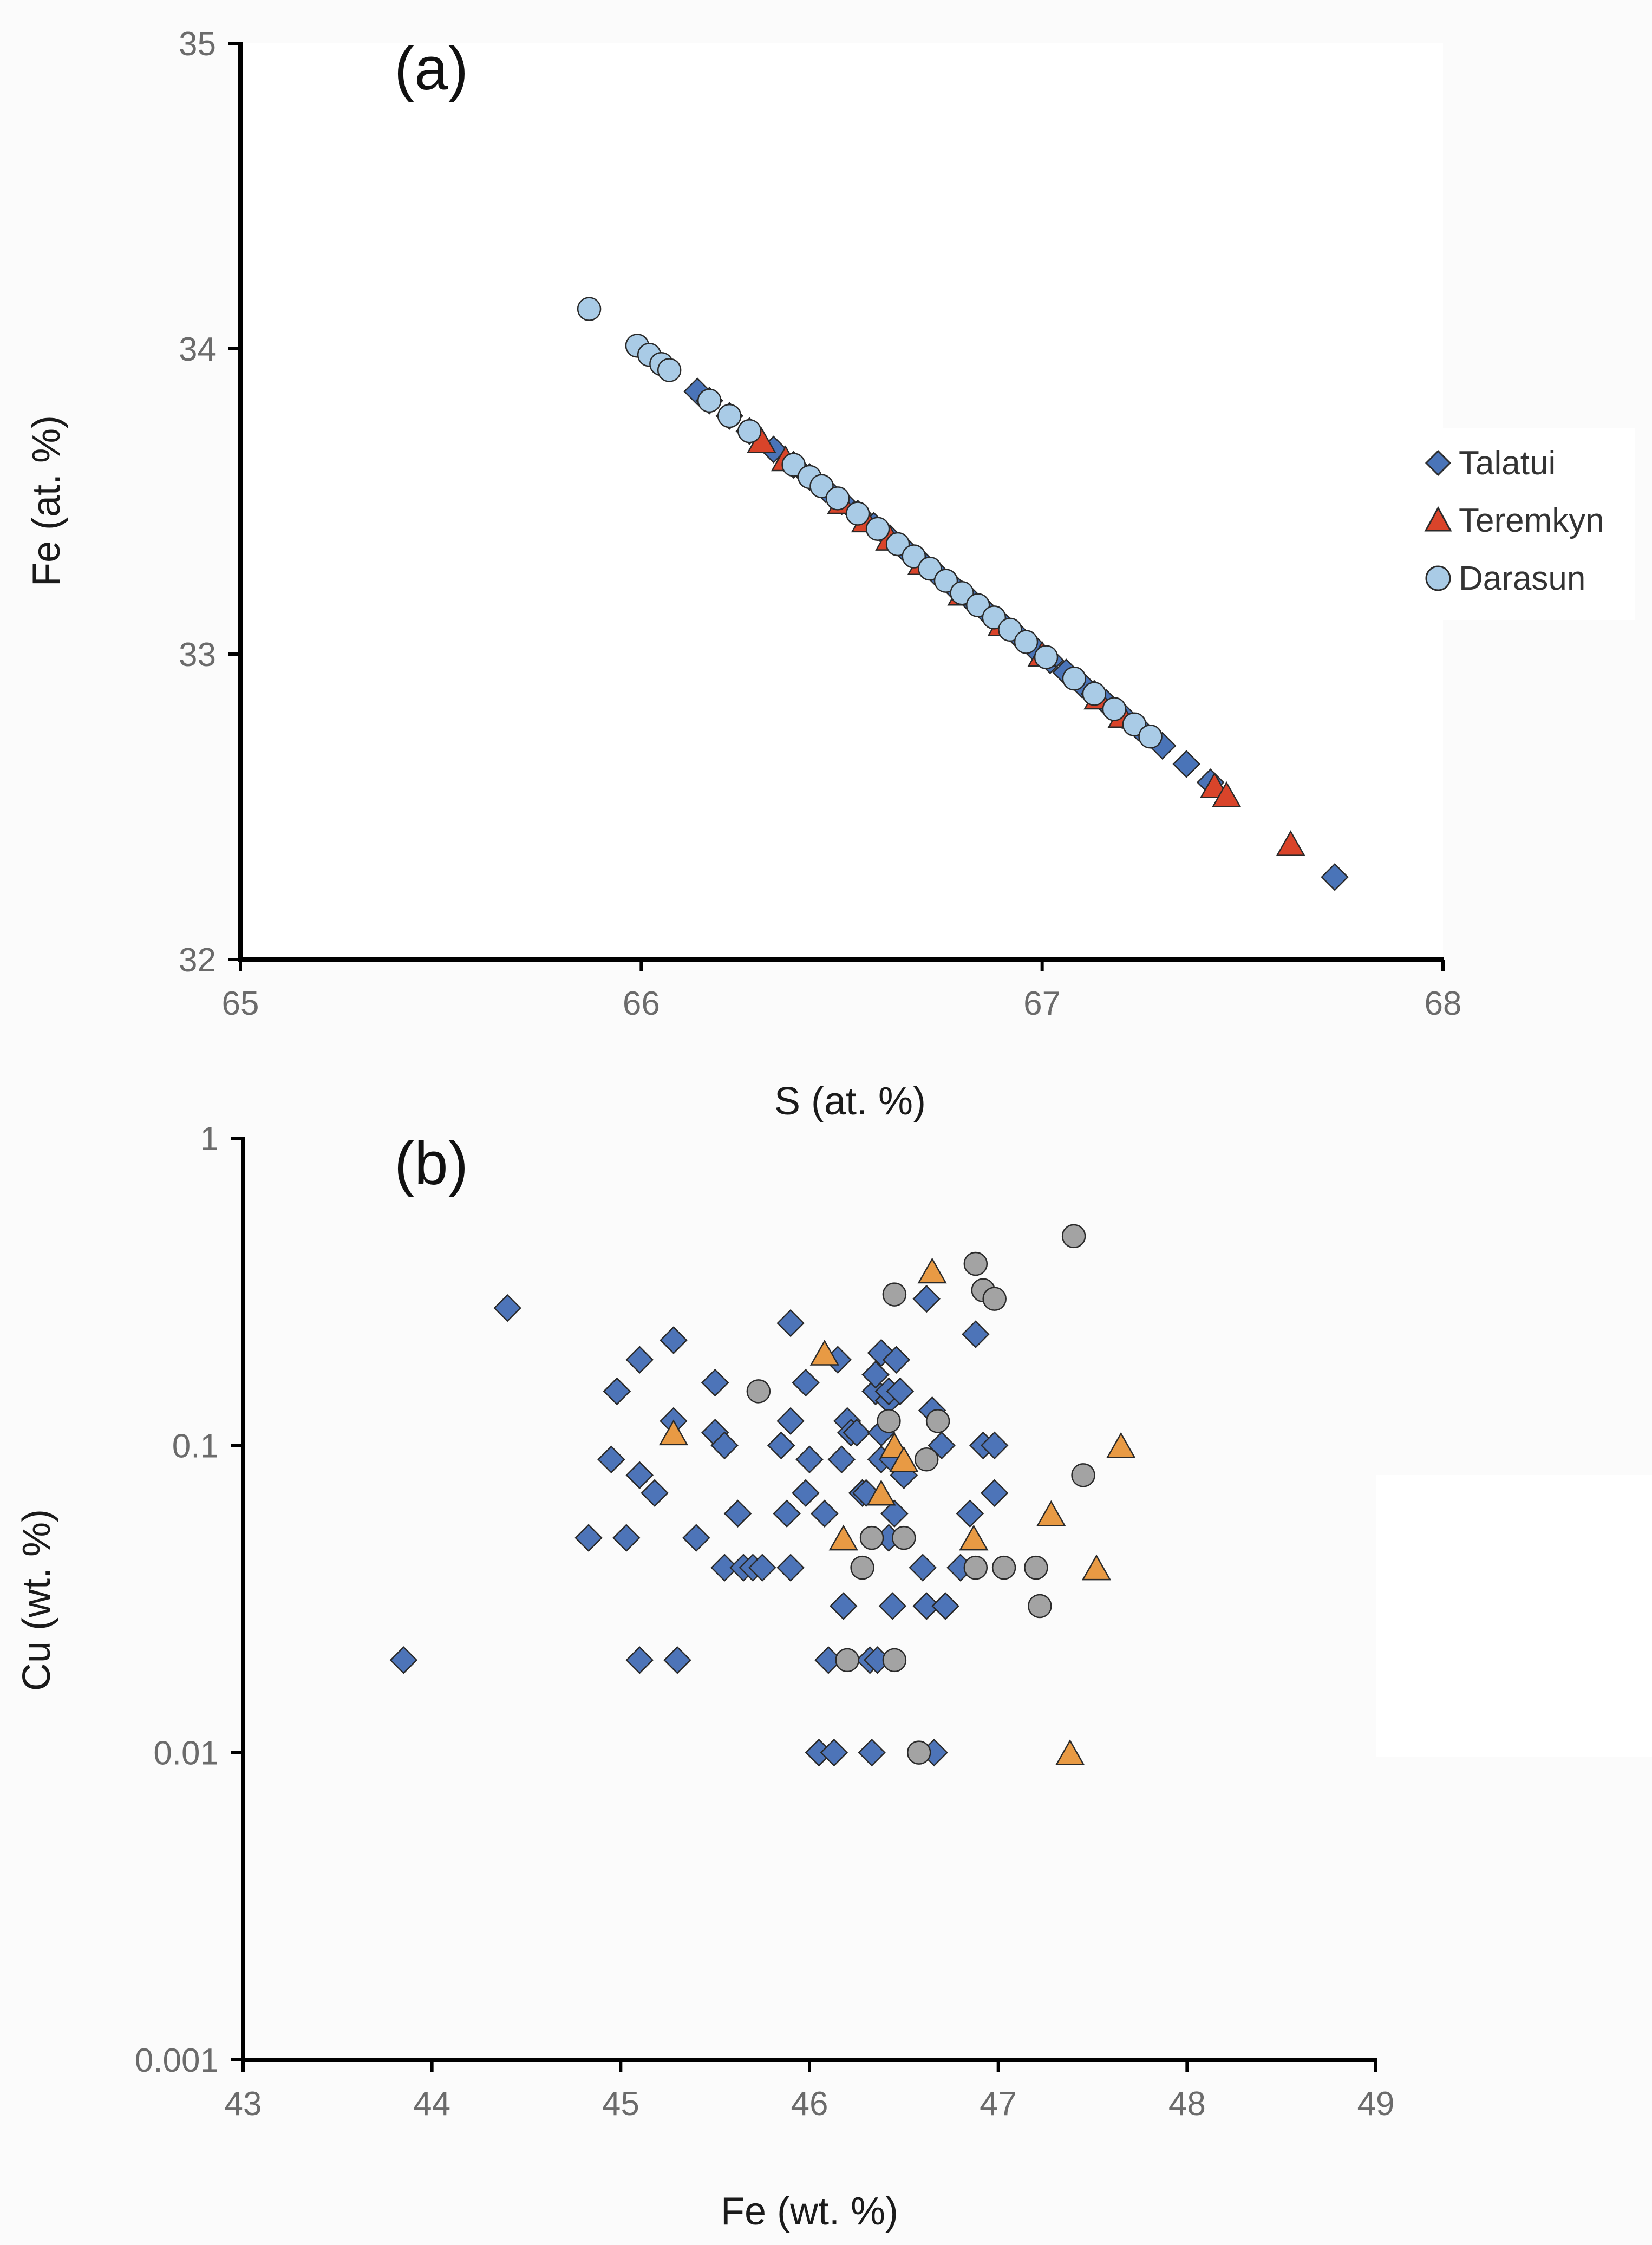  What do you see at coordinates (431, 69) in the screenshot?
I see `panel-a-label: (a)` at bounding box center [431, 69].